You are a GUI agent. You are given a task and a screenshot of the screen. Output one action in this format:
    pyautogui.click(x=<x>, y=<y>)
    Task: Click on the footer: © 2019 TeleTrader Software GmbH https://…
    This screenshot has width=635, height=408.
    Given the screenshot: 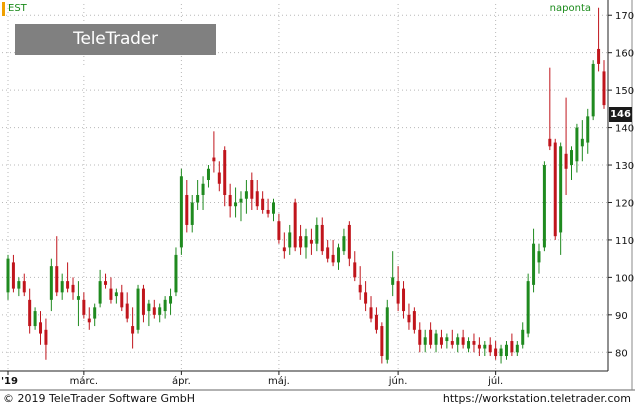 What is the action you would take?
    pyautogui.click(x=317, y=399)
    